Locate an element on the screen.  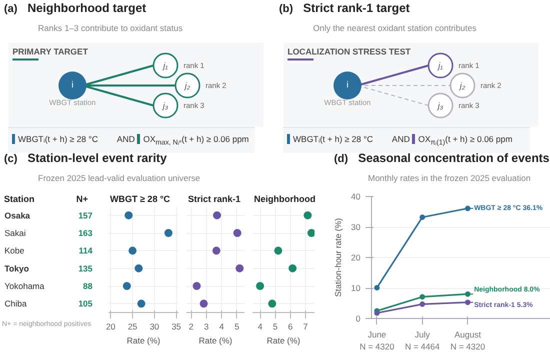
text: (c) is located at coordinates (11, 159).